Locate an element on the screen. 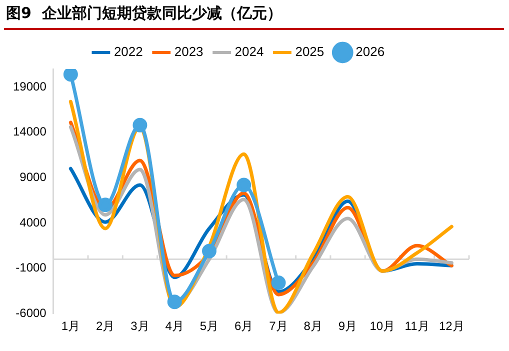  legend-label: 2023 is located at coordinates (189, 52).